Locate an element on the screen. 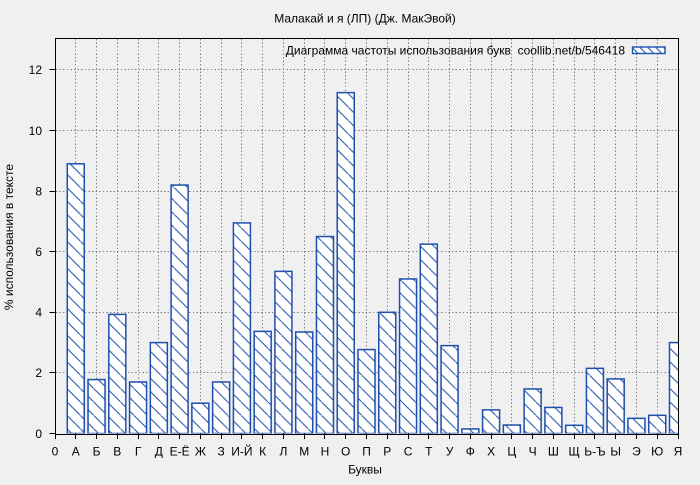 The height and width of the screenshot is (485, 700). x-tick-label: Ф is located at coordinates (470, 452).